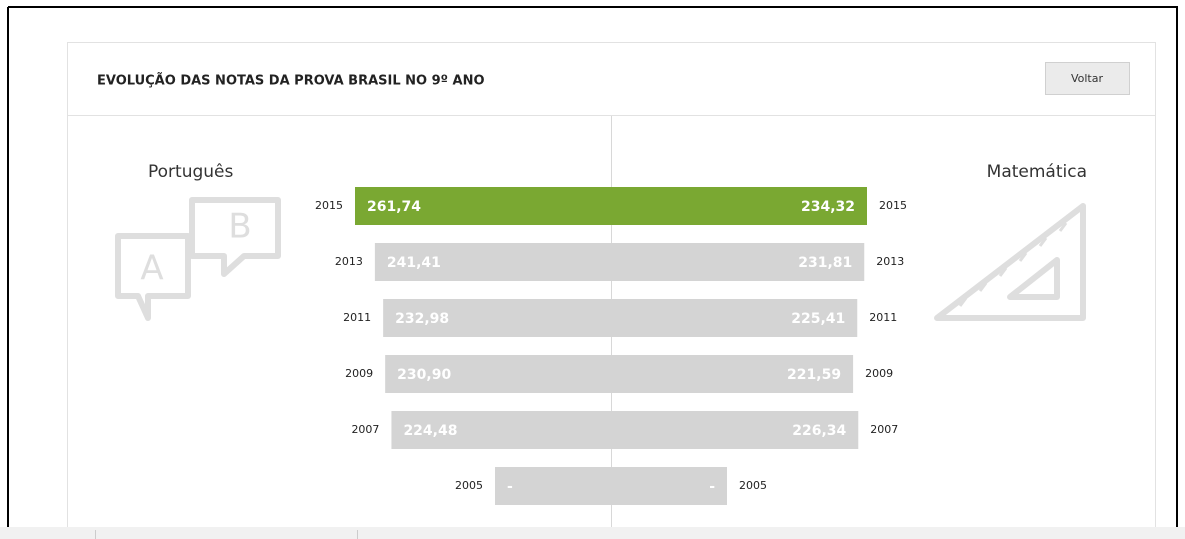  I want to click on abc-icon: A B, so click(198, 259).